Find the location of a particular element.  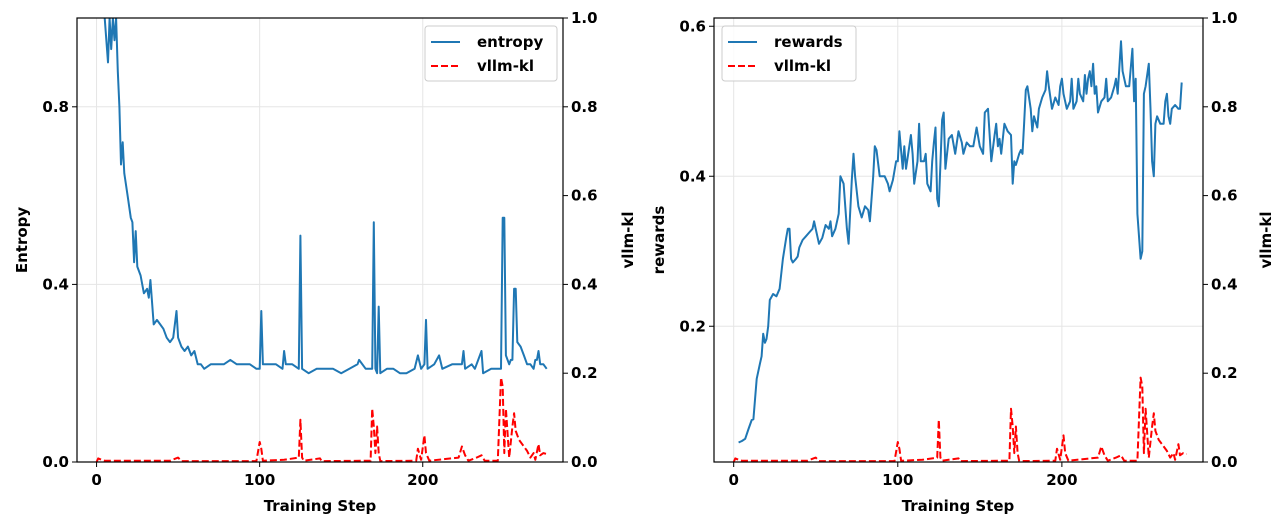

y-tick-label: 0.2 is located at coordinates (692, 326).